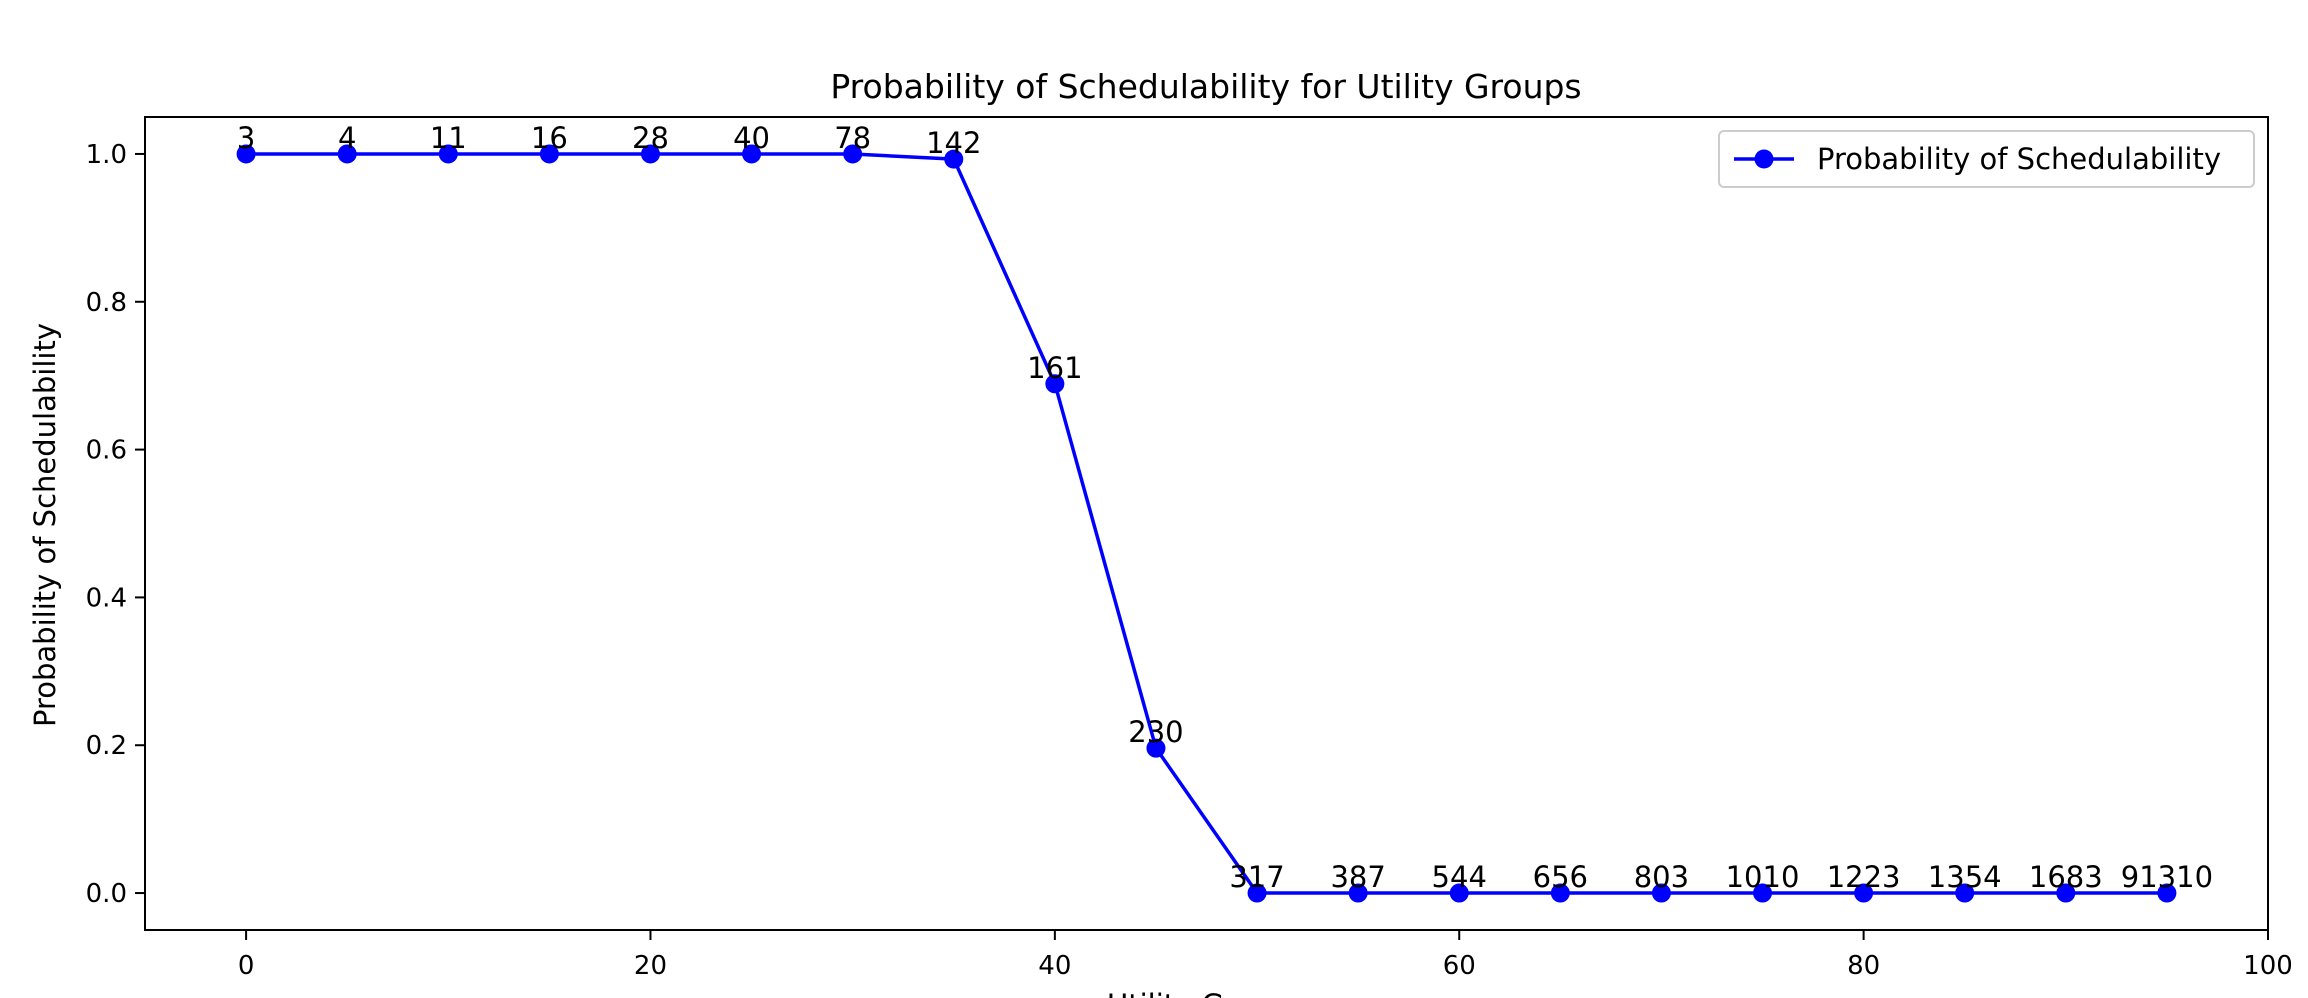  Describe the element at coordinates (650, 966) in the screenshot. I see `x-tick-label: 20` at that location.